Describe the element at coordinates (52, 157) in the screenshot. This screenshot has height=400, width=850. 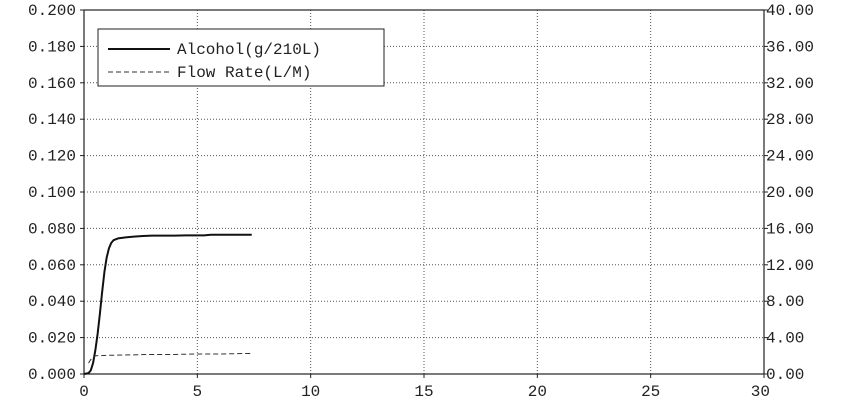
I see `y-tick-label: 0.120` at that location.